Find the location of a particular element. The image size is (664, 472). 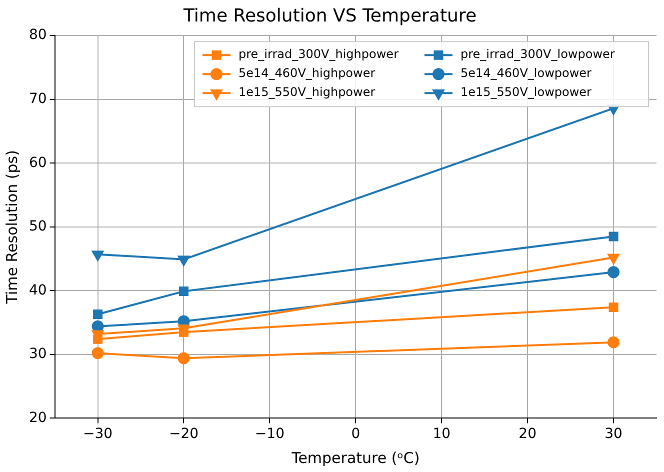

y-tick-label: 20 is located at coordinates (37, 418).